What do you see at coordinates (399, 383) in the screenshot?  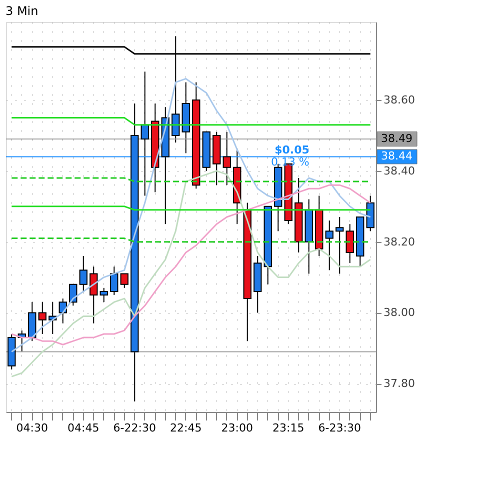 I see `y-tick-label: 37.80` at bounding box center [399, 383].